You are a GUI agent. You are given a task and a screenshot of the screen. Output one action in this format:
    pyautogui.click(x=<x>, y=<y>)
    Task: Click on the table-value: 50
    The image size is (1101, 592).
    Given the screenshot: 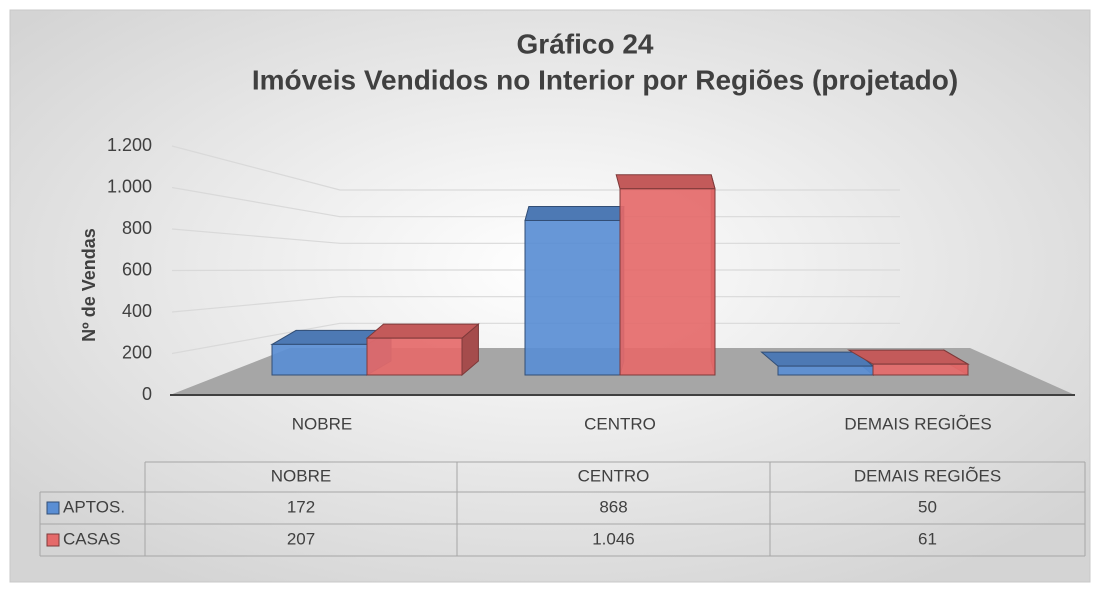 What is the action you would take?
    pyautogui.click(x=927, y=506)
    